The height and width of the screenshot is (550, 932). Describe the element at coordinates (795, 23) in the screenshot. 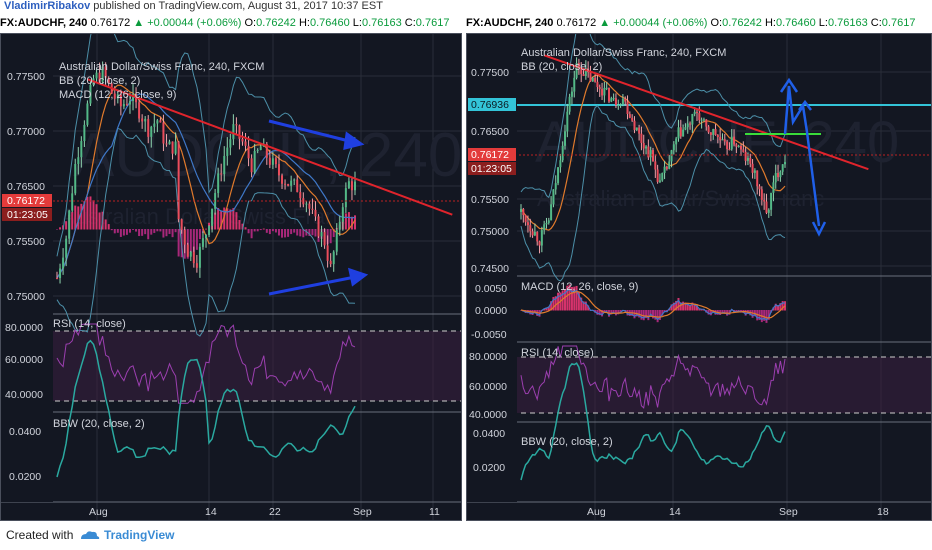

I see `right-high: 0.76460` at that location.